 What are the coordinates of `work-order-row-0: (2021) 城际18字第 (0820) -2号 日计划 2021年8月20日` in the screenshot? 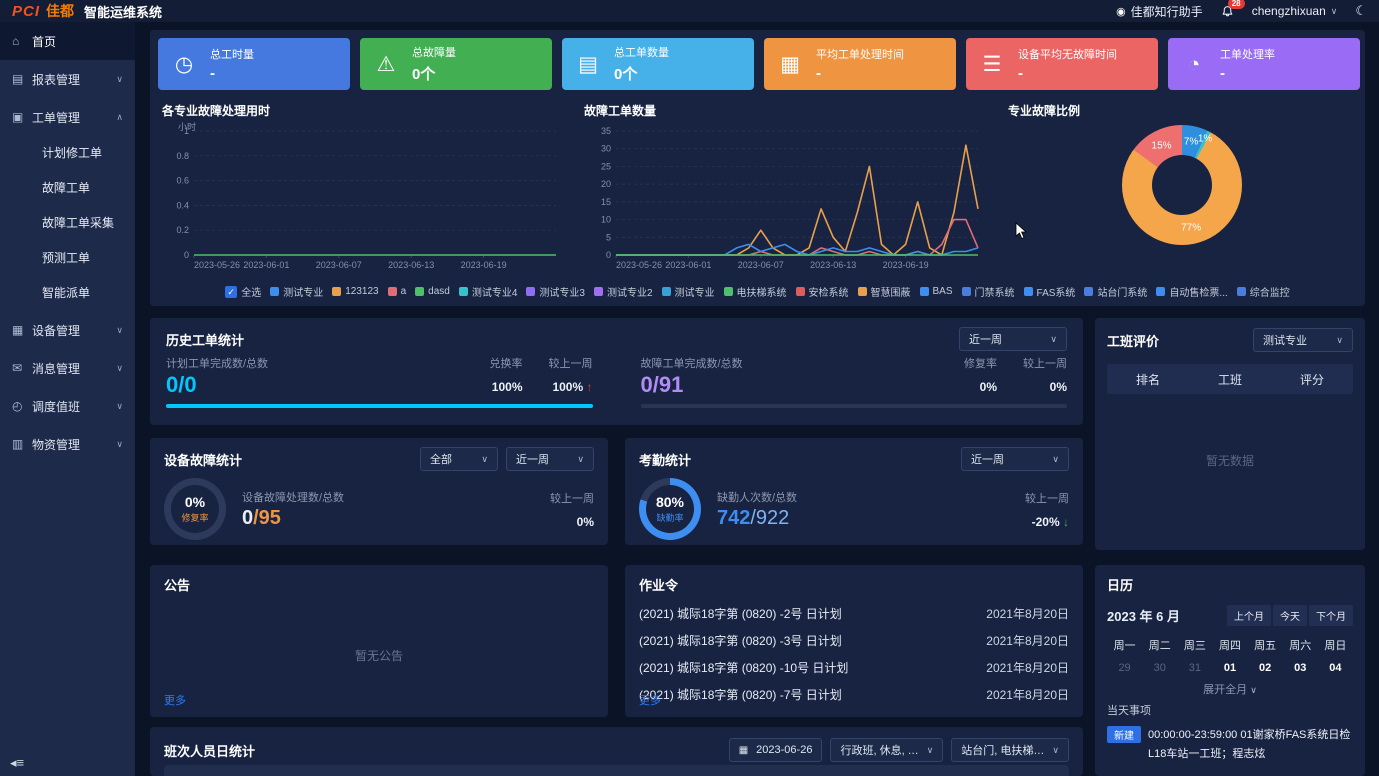 It's located at (854, 613).